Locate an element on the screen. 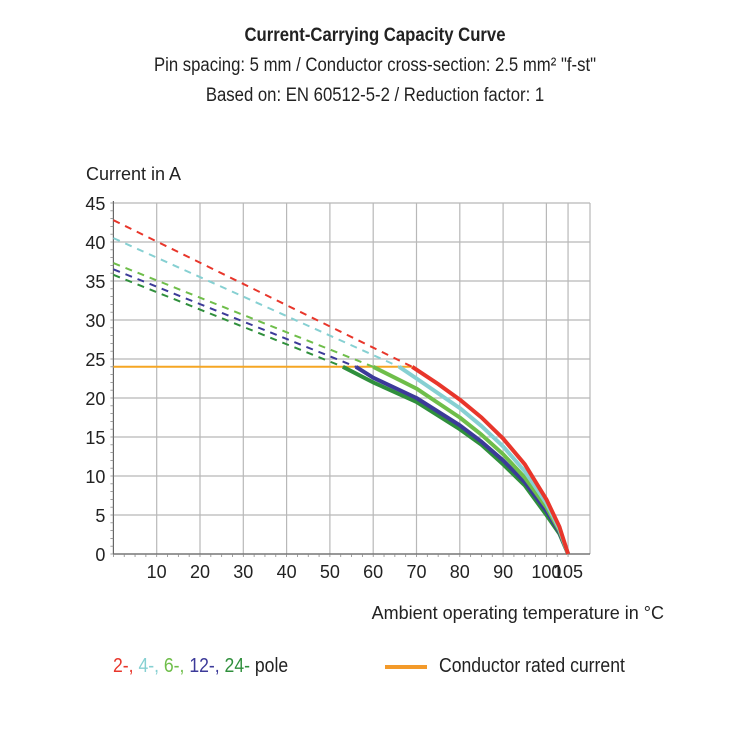 This screenshot has height=750, width=750. x-tick-label: 50 is located at coordinates (330, 572).